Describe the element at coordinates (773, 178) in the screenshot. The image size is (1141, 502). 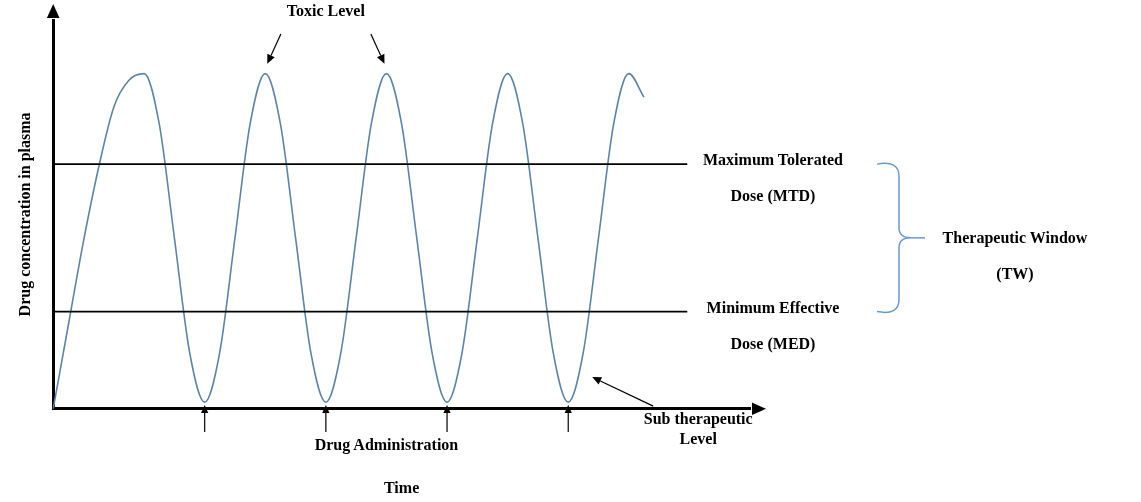
I see `ref-line-label: Maximum Tolerated Dose (MTD)` at that location.